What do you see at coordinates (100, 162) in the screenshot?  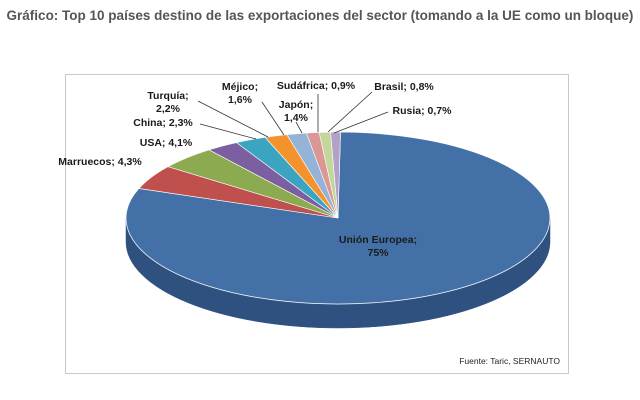 I see `data-label-marruecos: Marruecos; 4,3%` at bounding box center [100, 162].